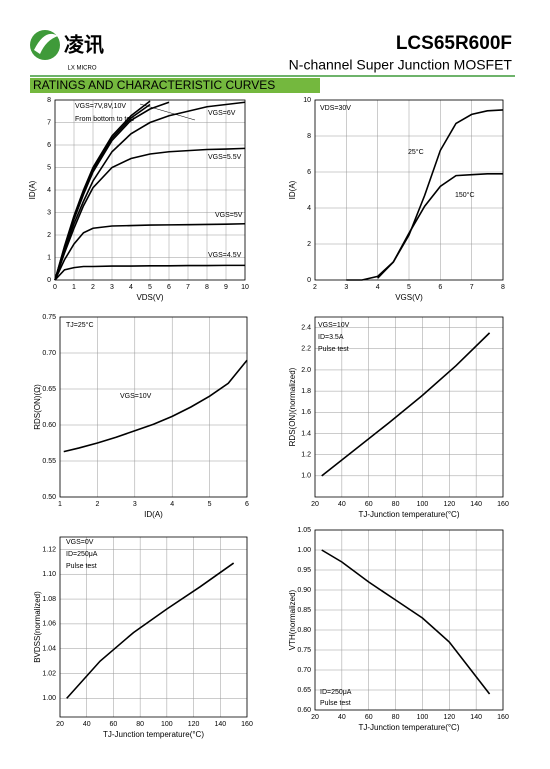  Describe the element at coordinates (292, 406) in the screenshot. I see `y-axis-label: RDS(ON)(normalized)` at that location.